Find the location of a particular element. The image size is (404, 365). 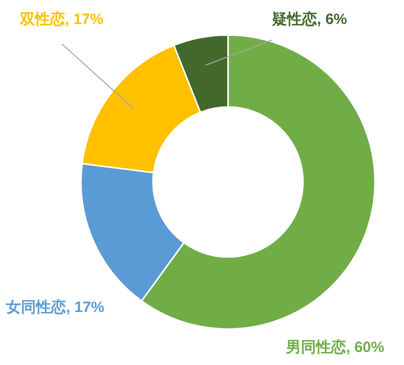

slice-label: 男同性恋, 60% is located at coordinates (336, 348).